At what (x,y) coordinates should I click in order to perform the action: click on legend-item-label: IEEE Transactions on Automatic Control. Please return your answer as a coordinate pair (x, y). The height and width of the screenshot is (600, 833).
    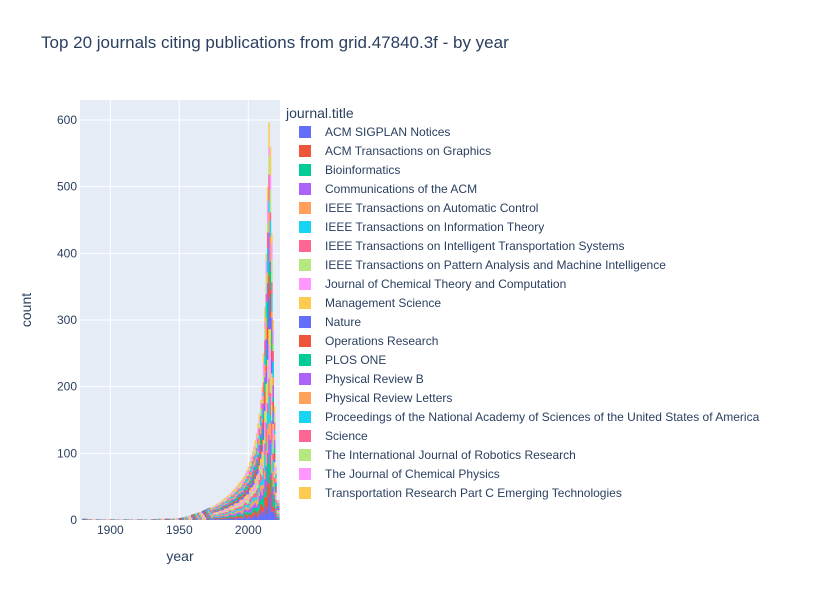
    Looking at the image, I should click on (431, 208).